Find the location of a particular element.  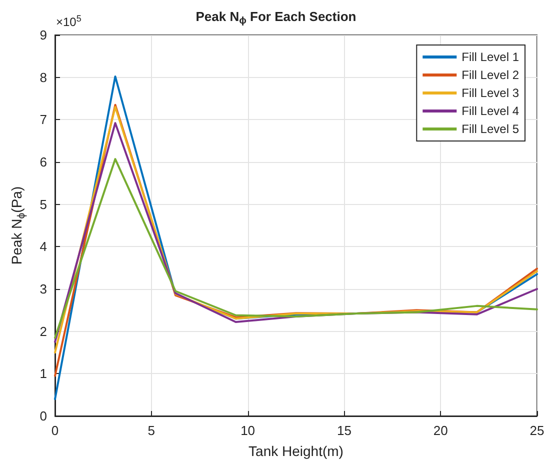

x-tick-label: 5 is located at coordinates (152, 430).